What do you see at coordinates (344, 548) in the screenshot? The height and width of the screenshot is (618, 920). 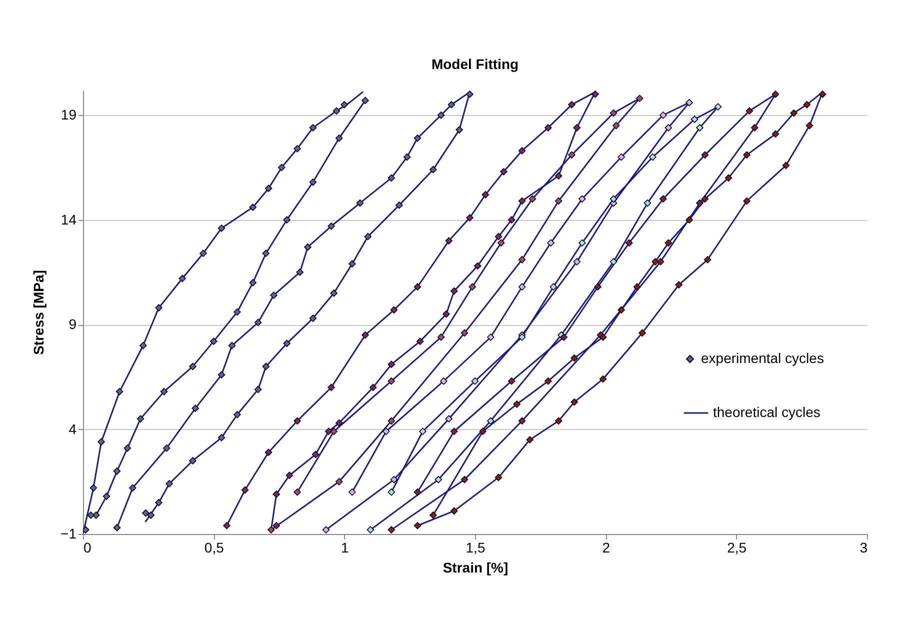 I see `x-tick-label: 1` at bounding box center [344, 548].